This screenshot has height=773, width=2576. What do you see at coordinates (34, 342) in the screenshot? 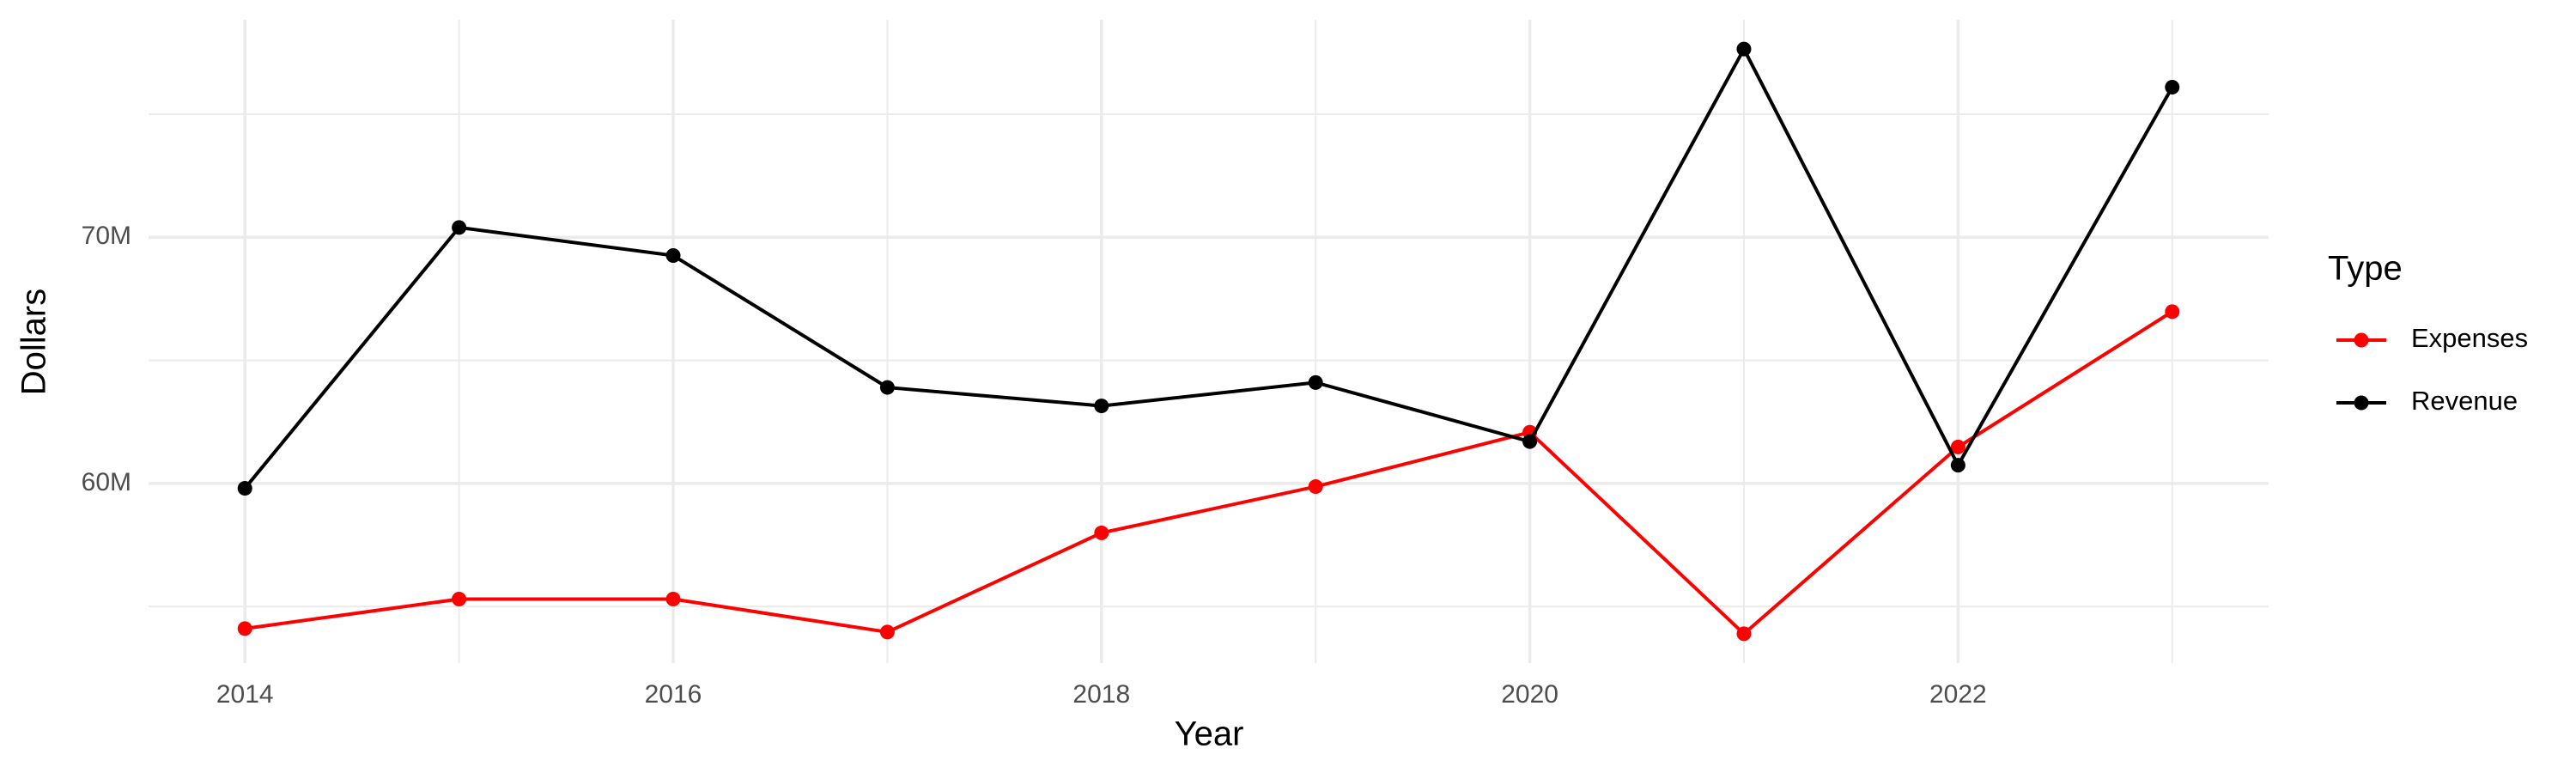
I see `y-axis-title: Dollars` at bounding box center [34, 342].